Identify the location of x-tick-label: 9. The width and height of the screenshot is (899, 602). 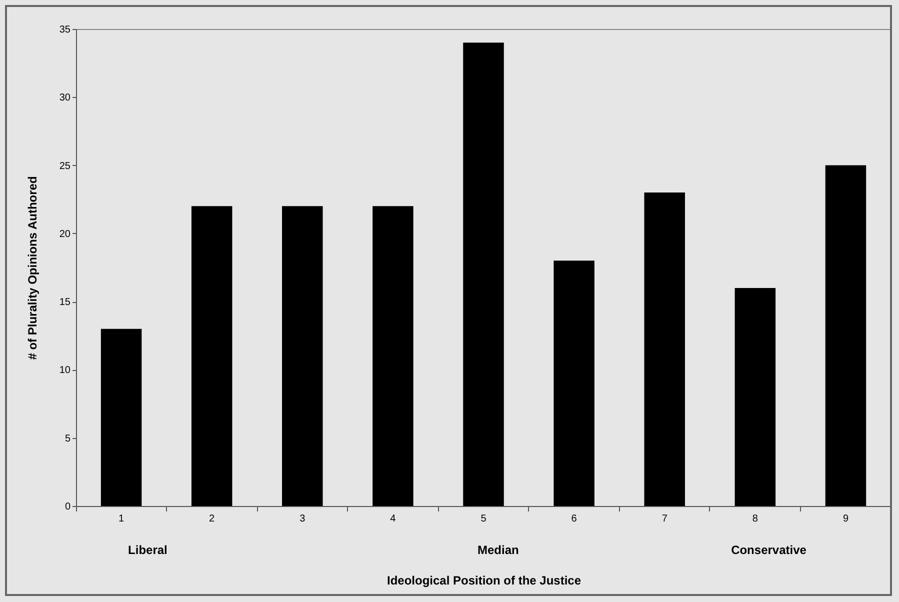
(845, 519).